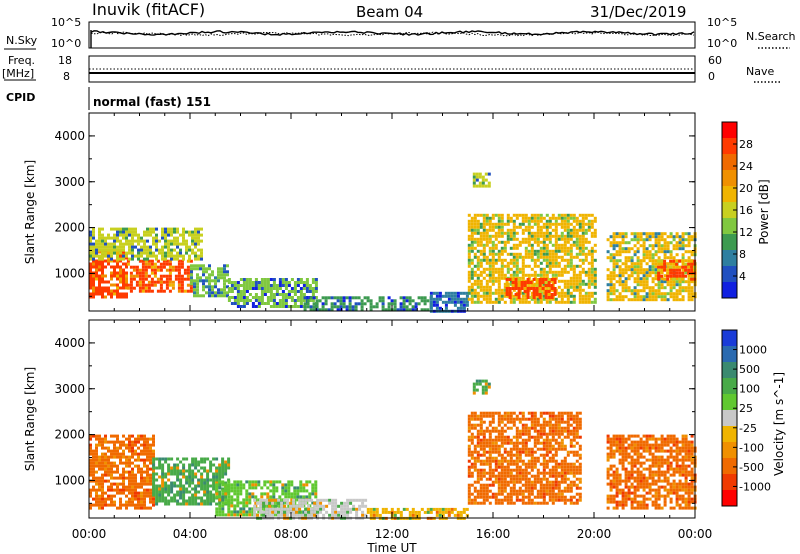 Image resolution: width=800 pixels, height=554 pixels. What do you see at coordinates (711, 76) in the screenshot?
I see `nave-tick-bottom: 0` at bounding box center [711, 76].